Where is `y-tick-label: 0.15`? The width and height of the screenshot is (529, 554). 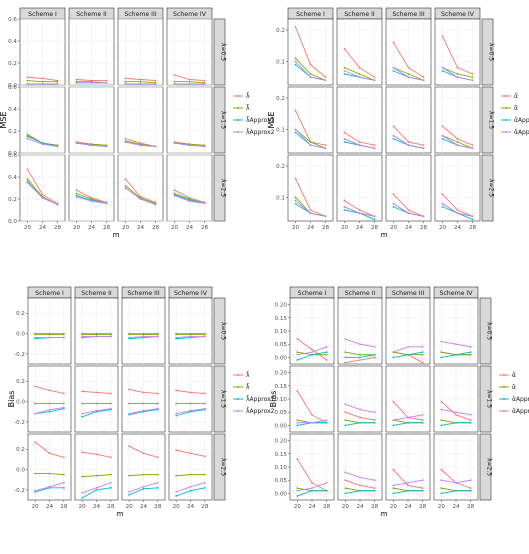 y-tick-label: 0.15 is located at coordinates (281, 387).